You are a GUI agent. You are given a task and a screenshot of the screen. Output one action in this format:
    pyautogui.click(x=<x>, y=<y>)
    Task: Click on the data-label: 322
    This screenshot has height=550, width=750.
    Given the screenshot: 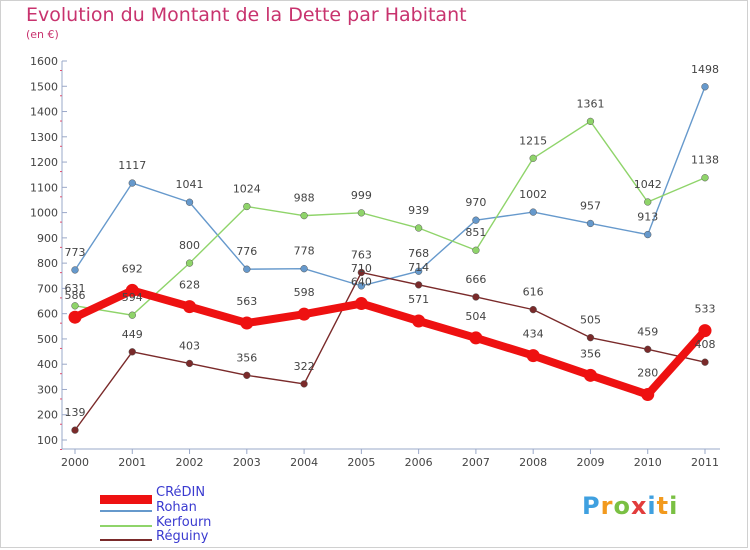 What is the action you would take?
    pyautogui.click(x=304, y=366)
    